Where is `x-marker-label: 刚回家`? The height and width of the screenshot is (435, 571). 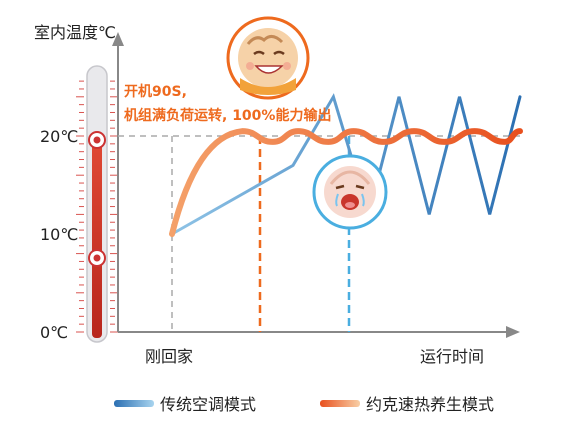
x-marker-label: 刚回家 is located at coordinates (169, 356).